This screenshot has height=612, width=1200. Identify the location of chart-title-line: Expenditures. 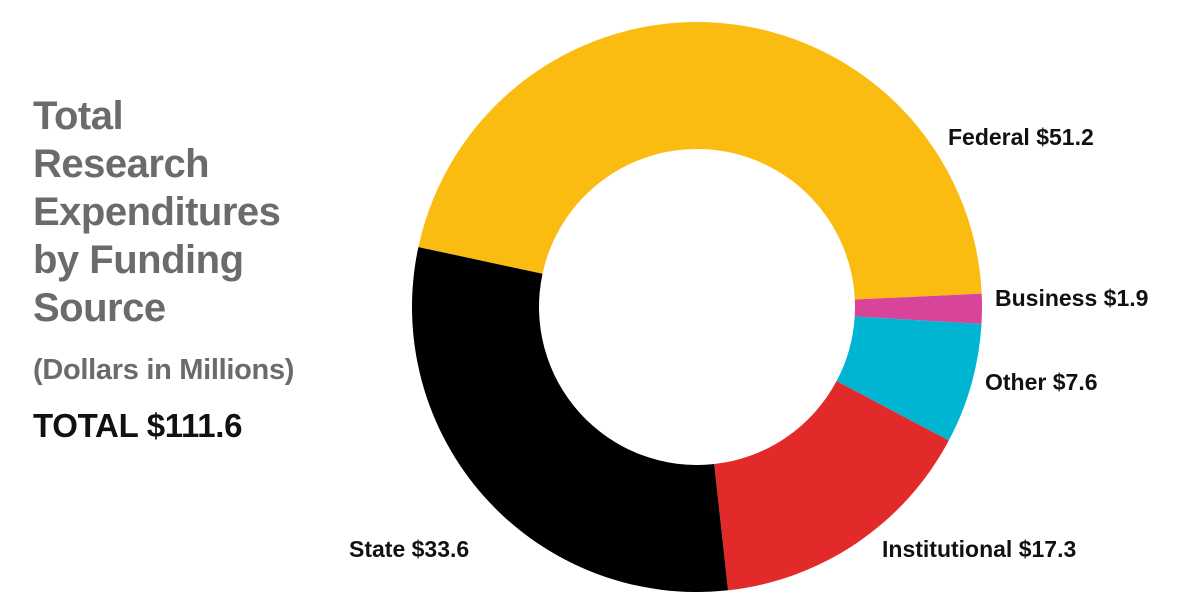
(157, 212).